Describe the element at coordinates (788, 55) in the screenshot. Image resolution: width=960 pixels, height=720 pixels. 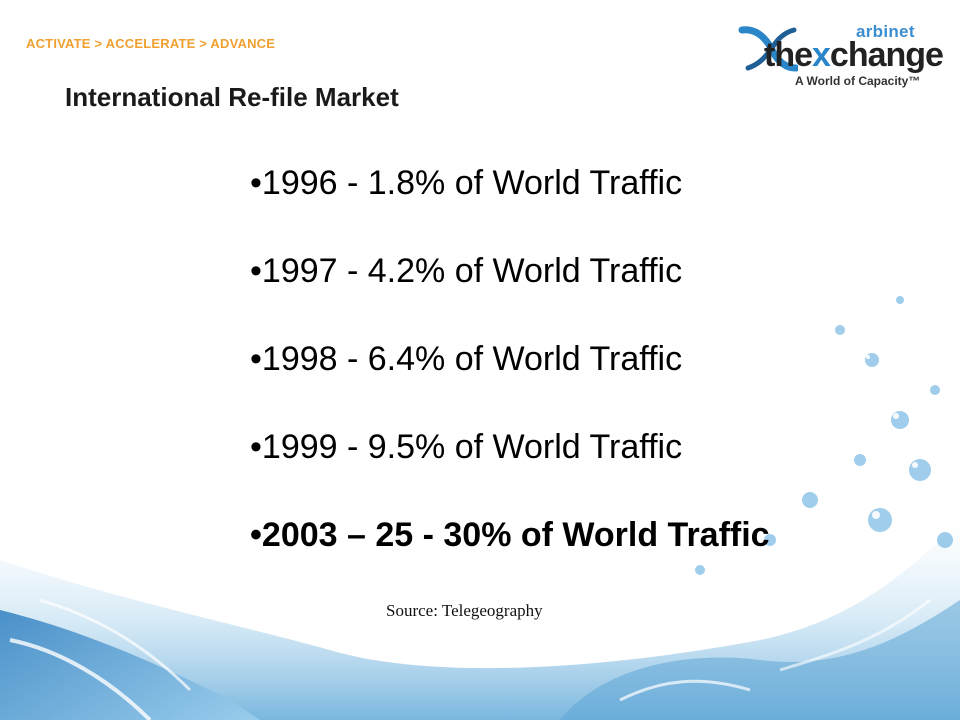
I see `logo-wordmark-prefix: the` at that location.